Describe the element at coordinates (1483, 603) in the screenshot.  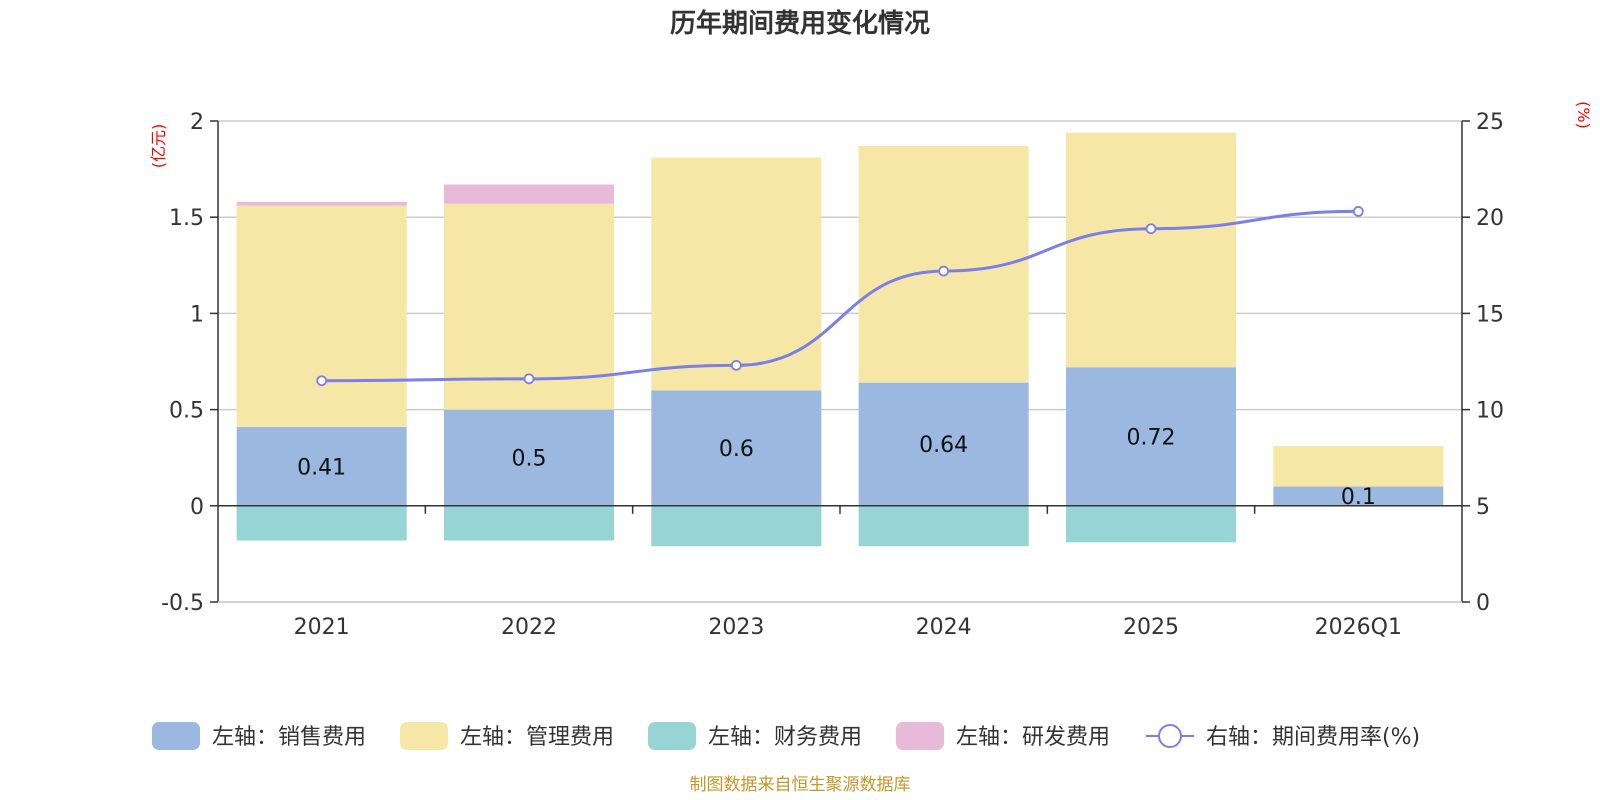
I see `right-tick-label: 0` at that location.